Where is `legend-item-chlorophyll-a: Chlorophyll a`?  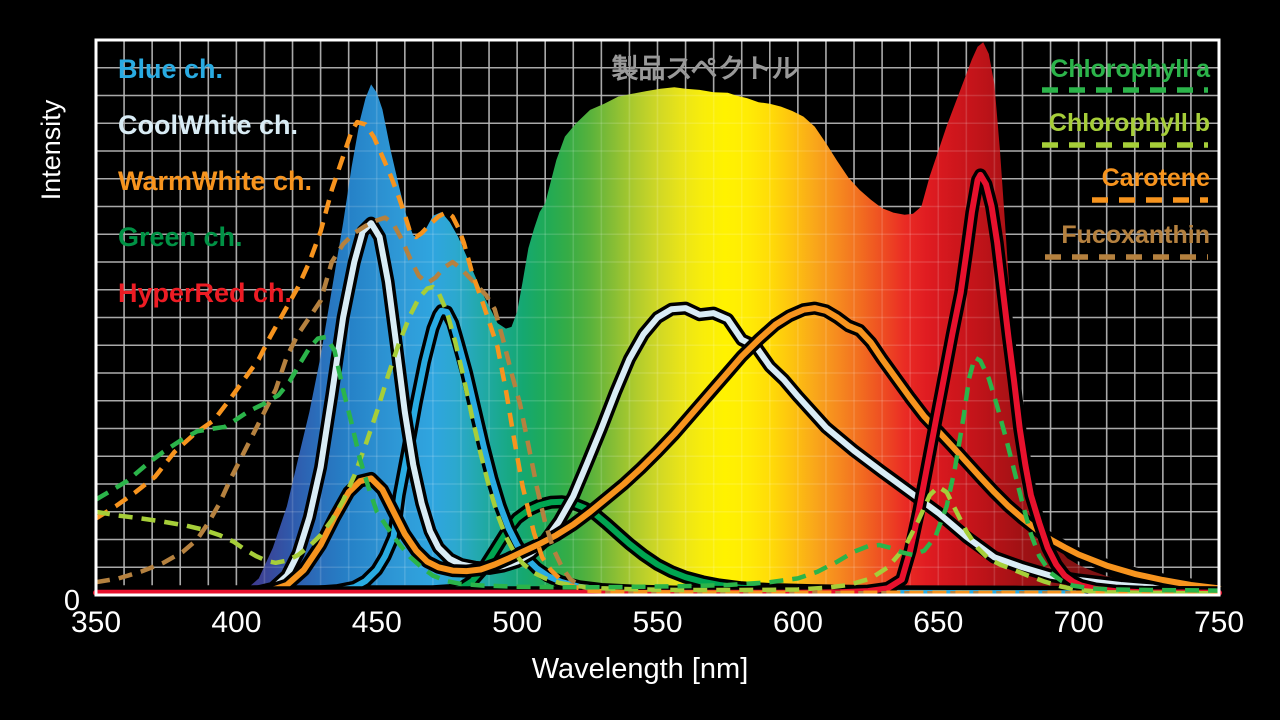
legend-item-chlorophyll-a: Chlorophyll a is located at coordinates (1130, 69).